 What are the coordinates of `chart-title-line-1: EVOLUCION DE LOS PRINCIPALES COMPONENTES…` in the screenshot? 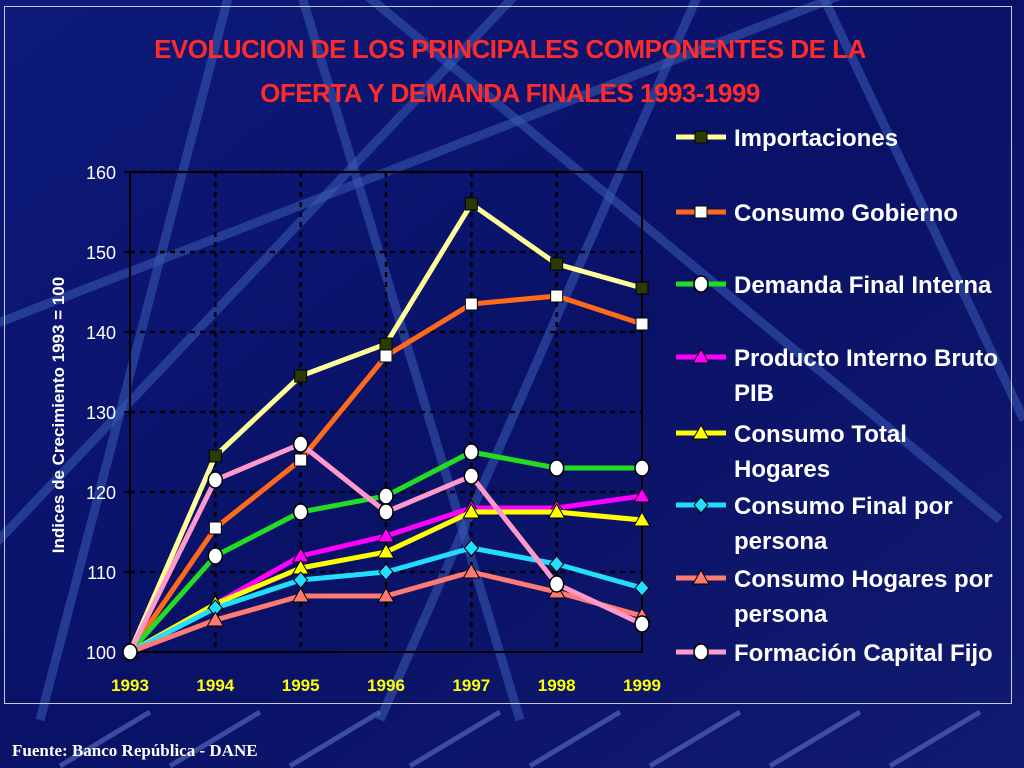 It's located at (510, 49).